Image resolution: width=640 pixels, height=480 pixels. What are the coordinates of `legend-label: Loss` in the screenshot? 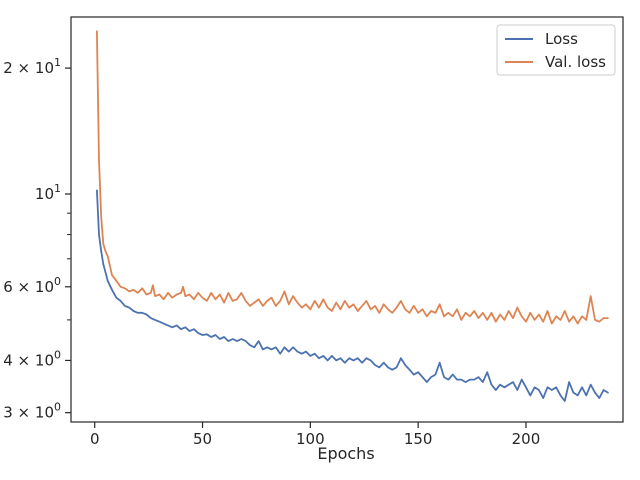 It's located at (561, 39).